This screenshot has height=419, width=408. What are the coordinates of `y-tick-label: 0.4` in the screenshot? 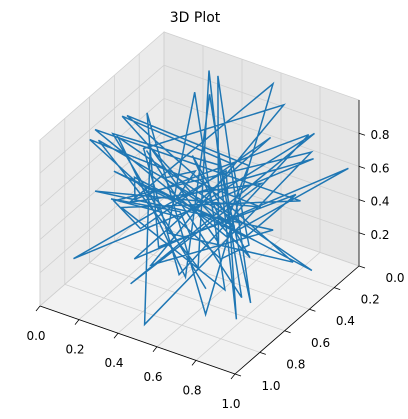 It's located at (345, 321).